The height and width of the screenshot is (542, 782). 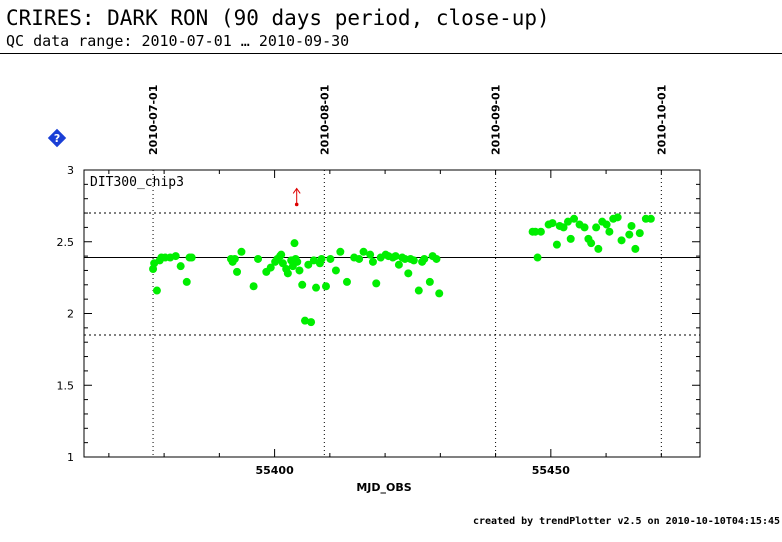 I want to click on y-tick-label: 1, so click(x=70, y=457).